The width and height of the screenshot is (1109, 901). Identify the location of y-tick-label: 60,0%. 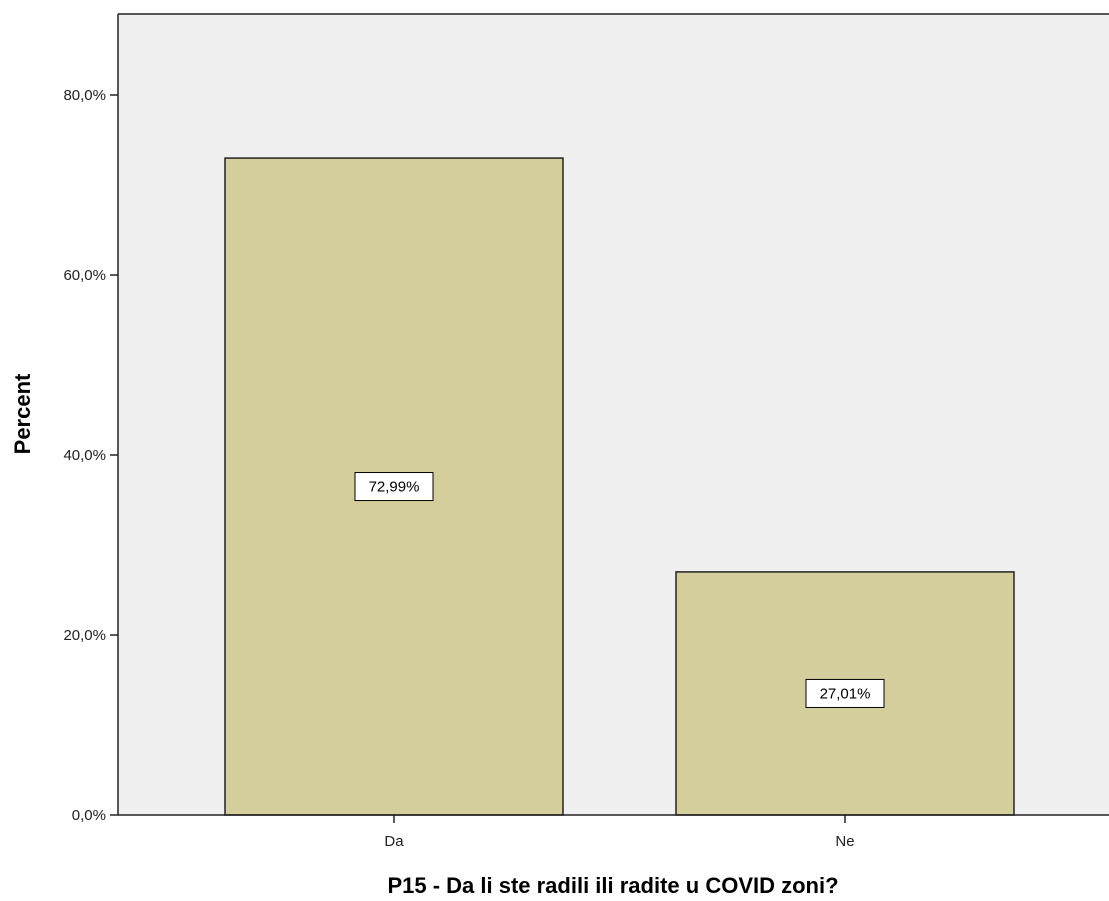
(84, 275).